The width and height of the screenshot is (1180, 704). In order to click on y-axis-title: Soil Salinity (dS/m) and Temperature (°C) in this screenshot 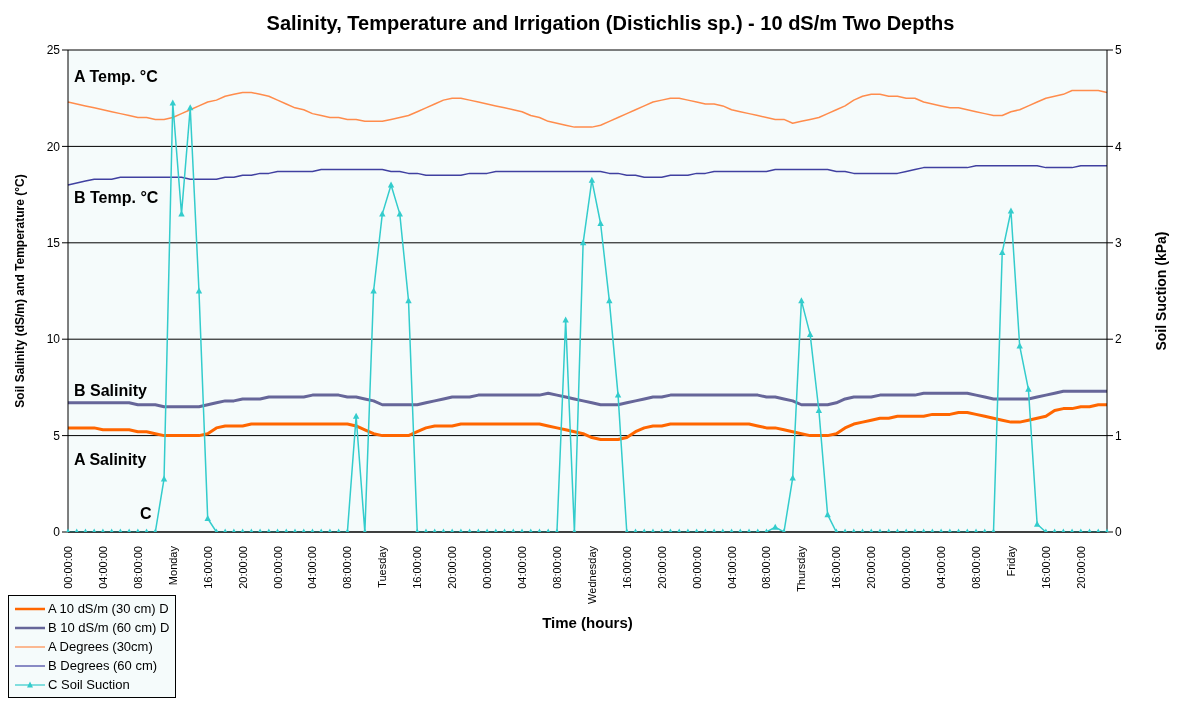, I will do `click(20, 291)`.